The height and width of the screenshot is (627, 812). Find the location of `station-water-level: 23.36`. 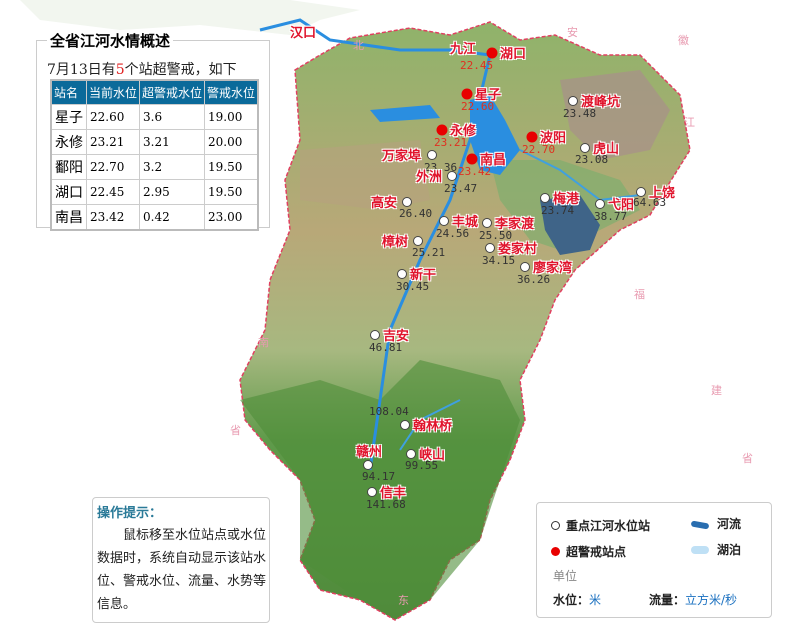

station-water-level: 23.36 is located at coordinates (441, 167).